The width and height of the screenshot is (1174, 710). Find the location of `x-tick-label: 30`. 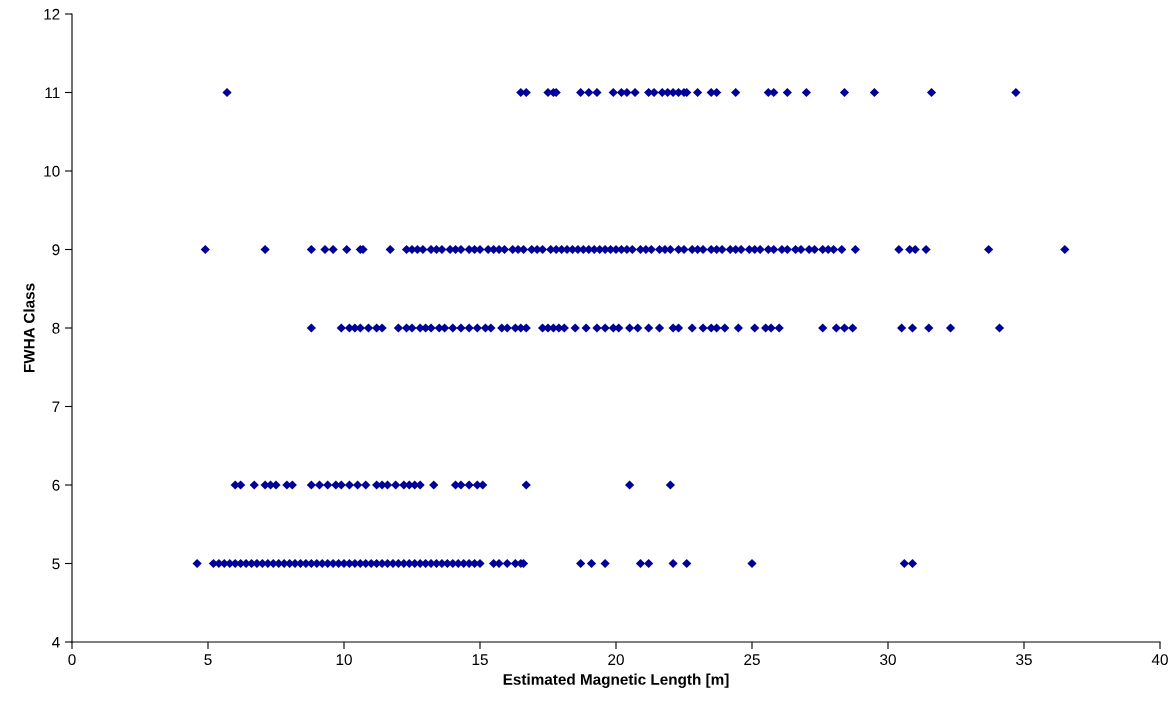

x-tick-label: 30 is located at coordinates (888, 660).